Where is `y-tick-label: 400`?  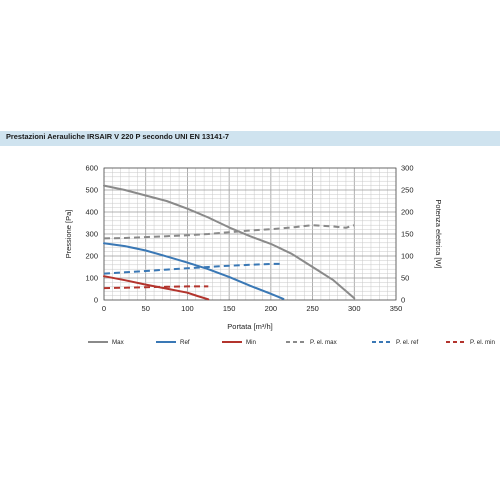 y-tick-label: 400 is located at coordinates (91, 212).